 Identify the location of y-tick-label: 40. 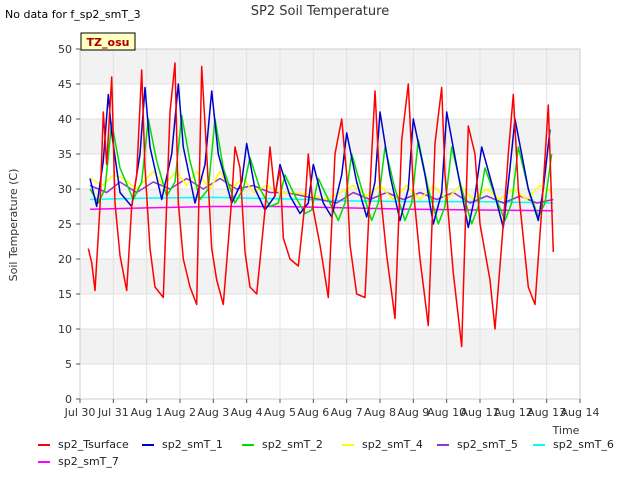
(65, 119).